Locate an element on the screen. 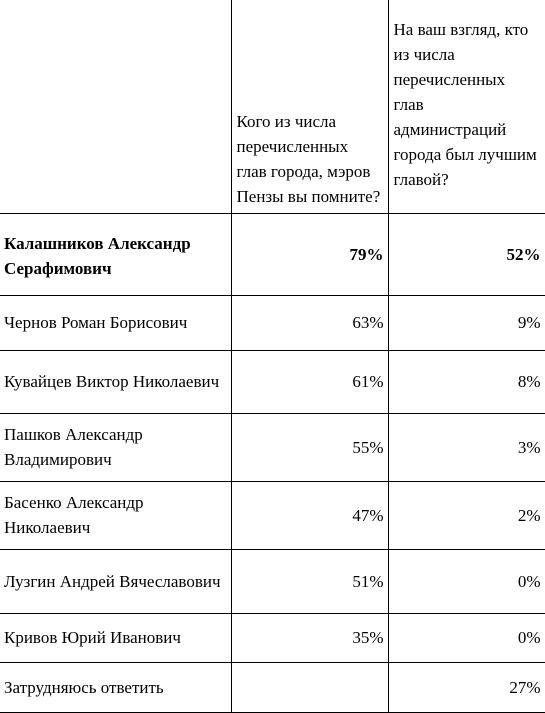 The image size is (545, 713). mayor-name: Пашков Александр Владимирович is located at coordinates (116, 447).